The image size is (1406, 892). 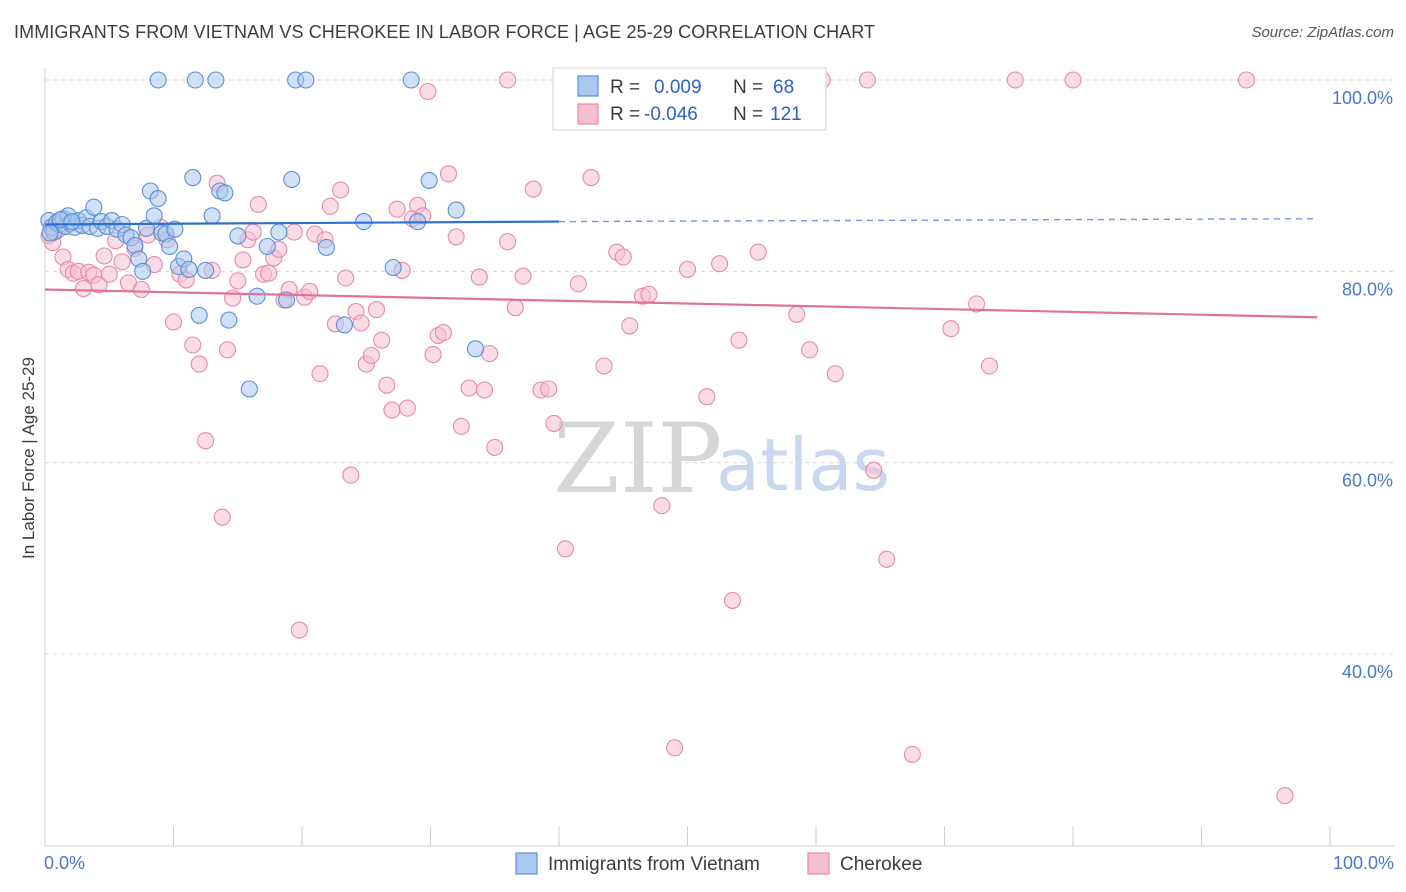 I want to click on bottom-legend-swatch-vietnam, so click(x=526, y=863).